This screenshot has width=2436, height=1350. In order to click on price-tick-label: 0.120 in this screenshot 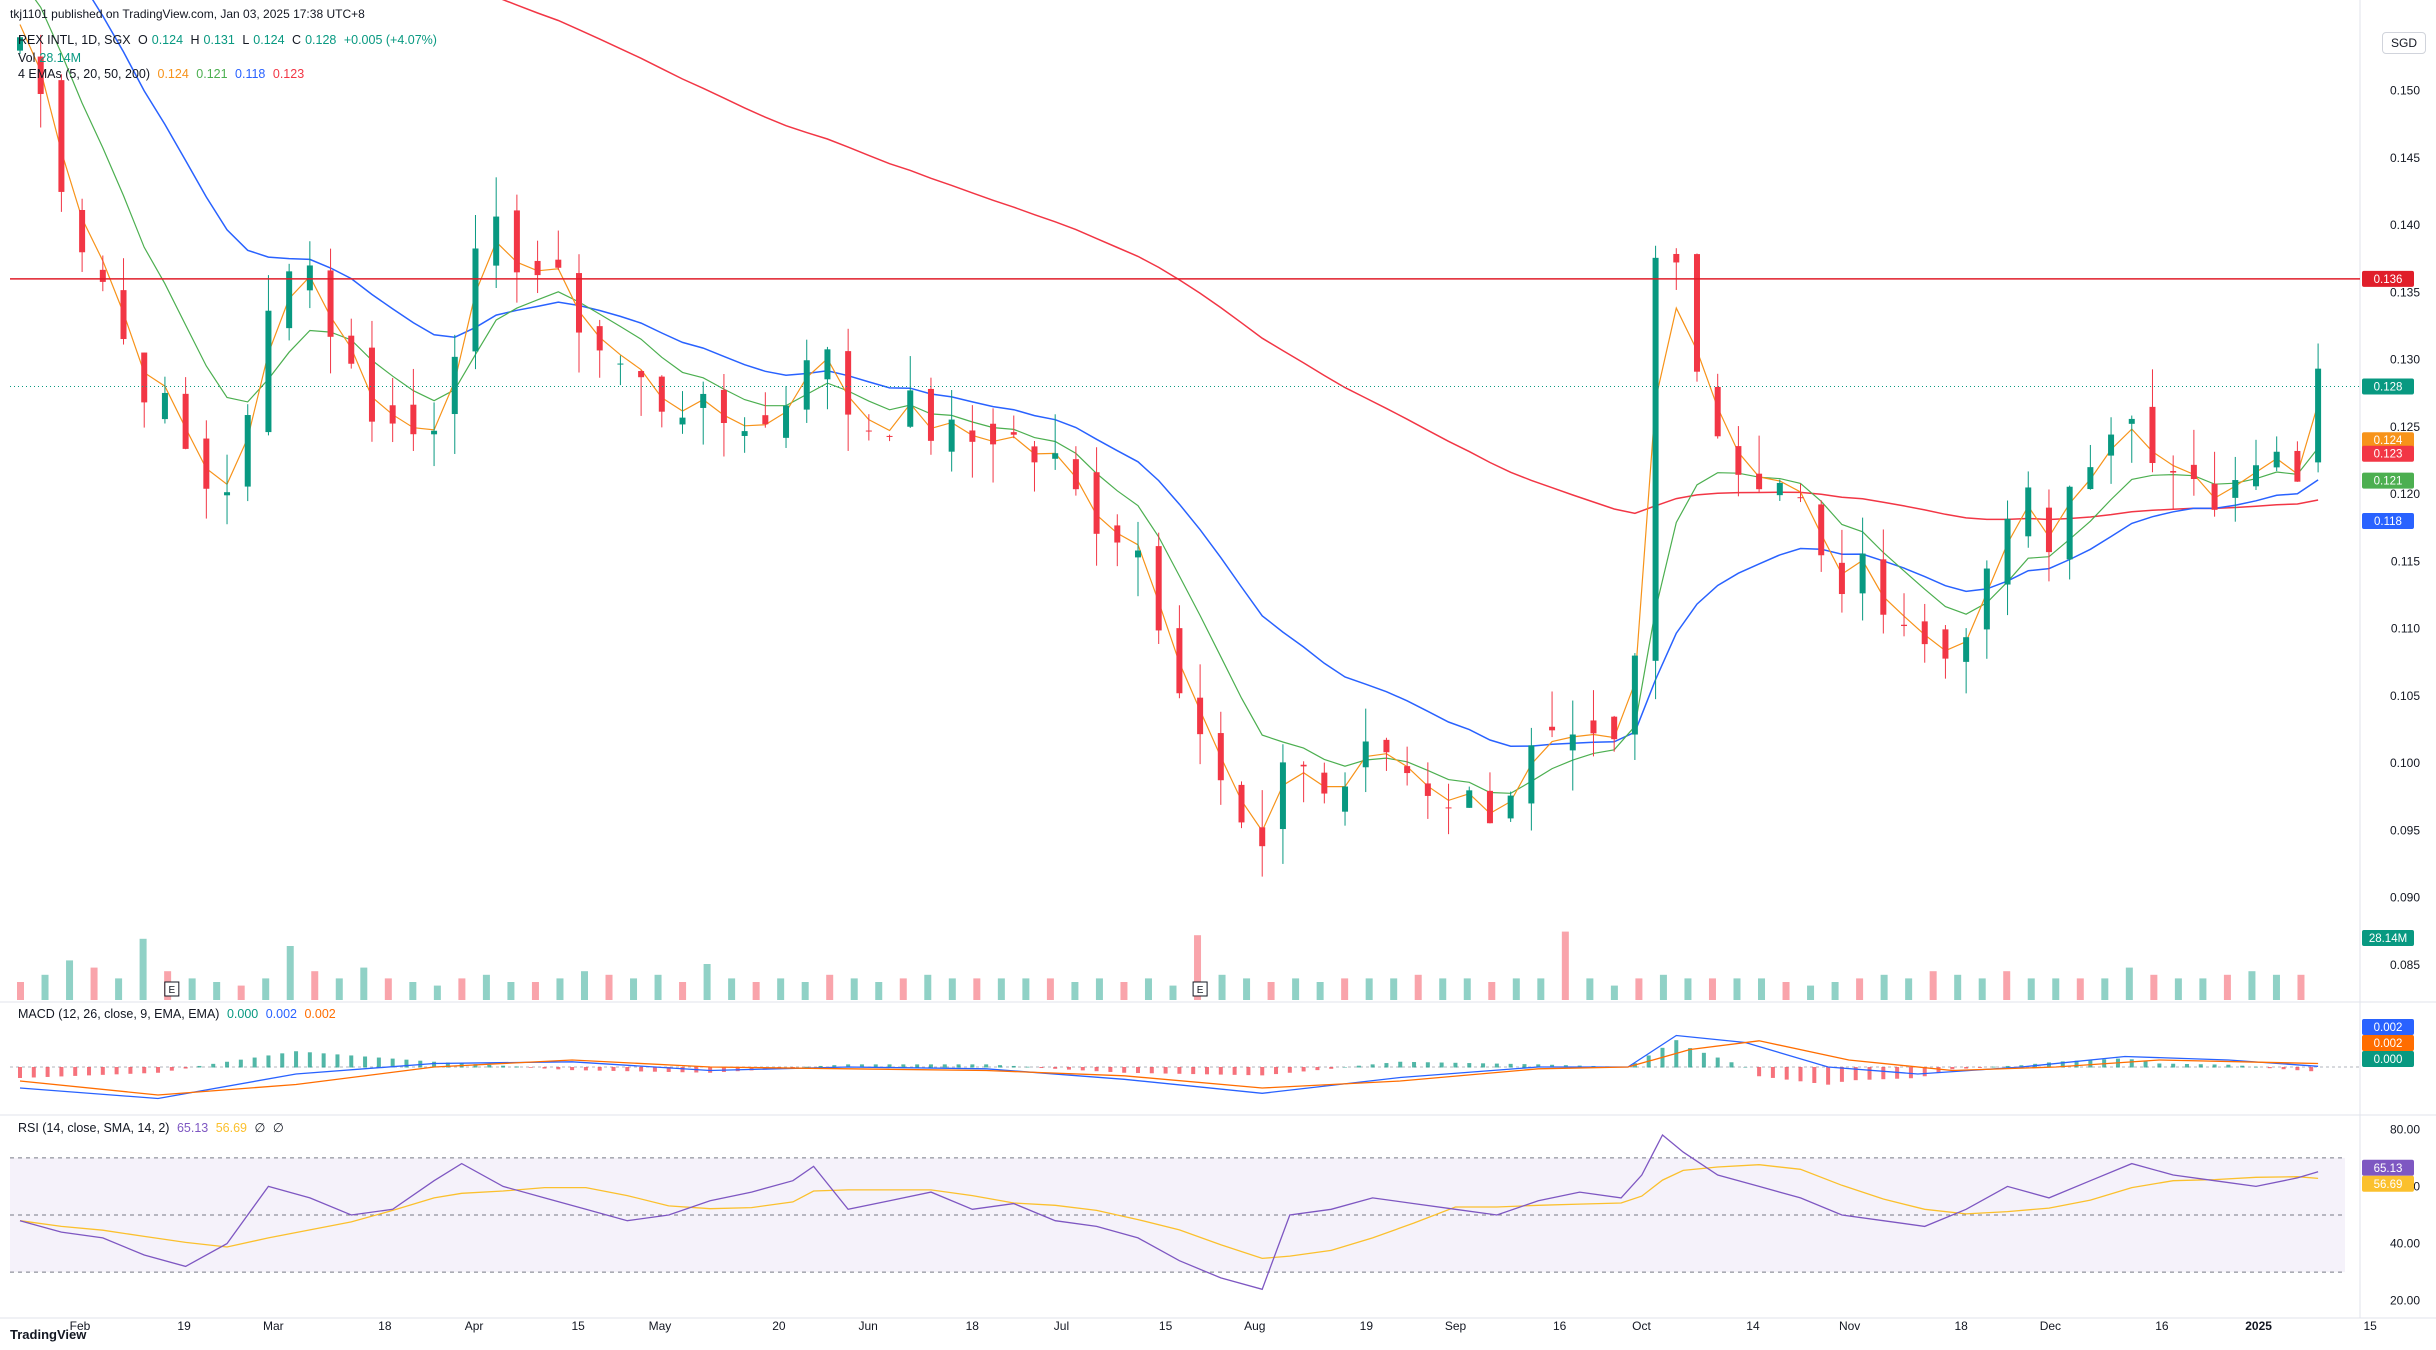, I will do `click(2405, 494)`.